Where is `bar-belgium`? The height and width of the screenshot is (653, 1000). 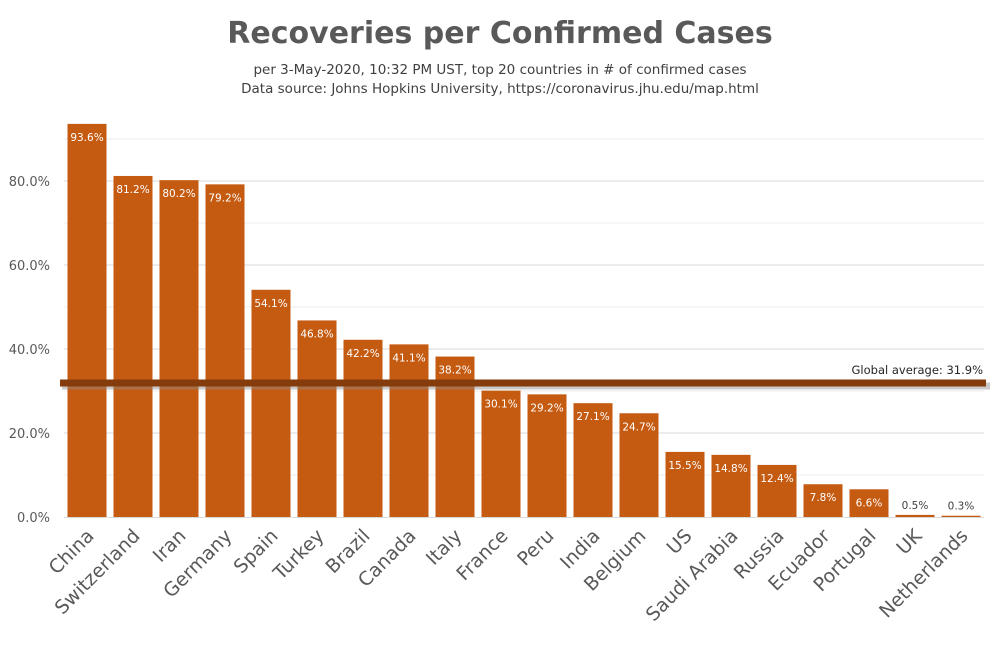
bar-belgium is located at coordinates (639, 465).